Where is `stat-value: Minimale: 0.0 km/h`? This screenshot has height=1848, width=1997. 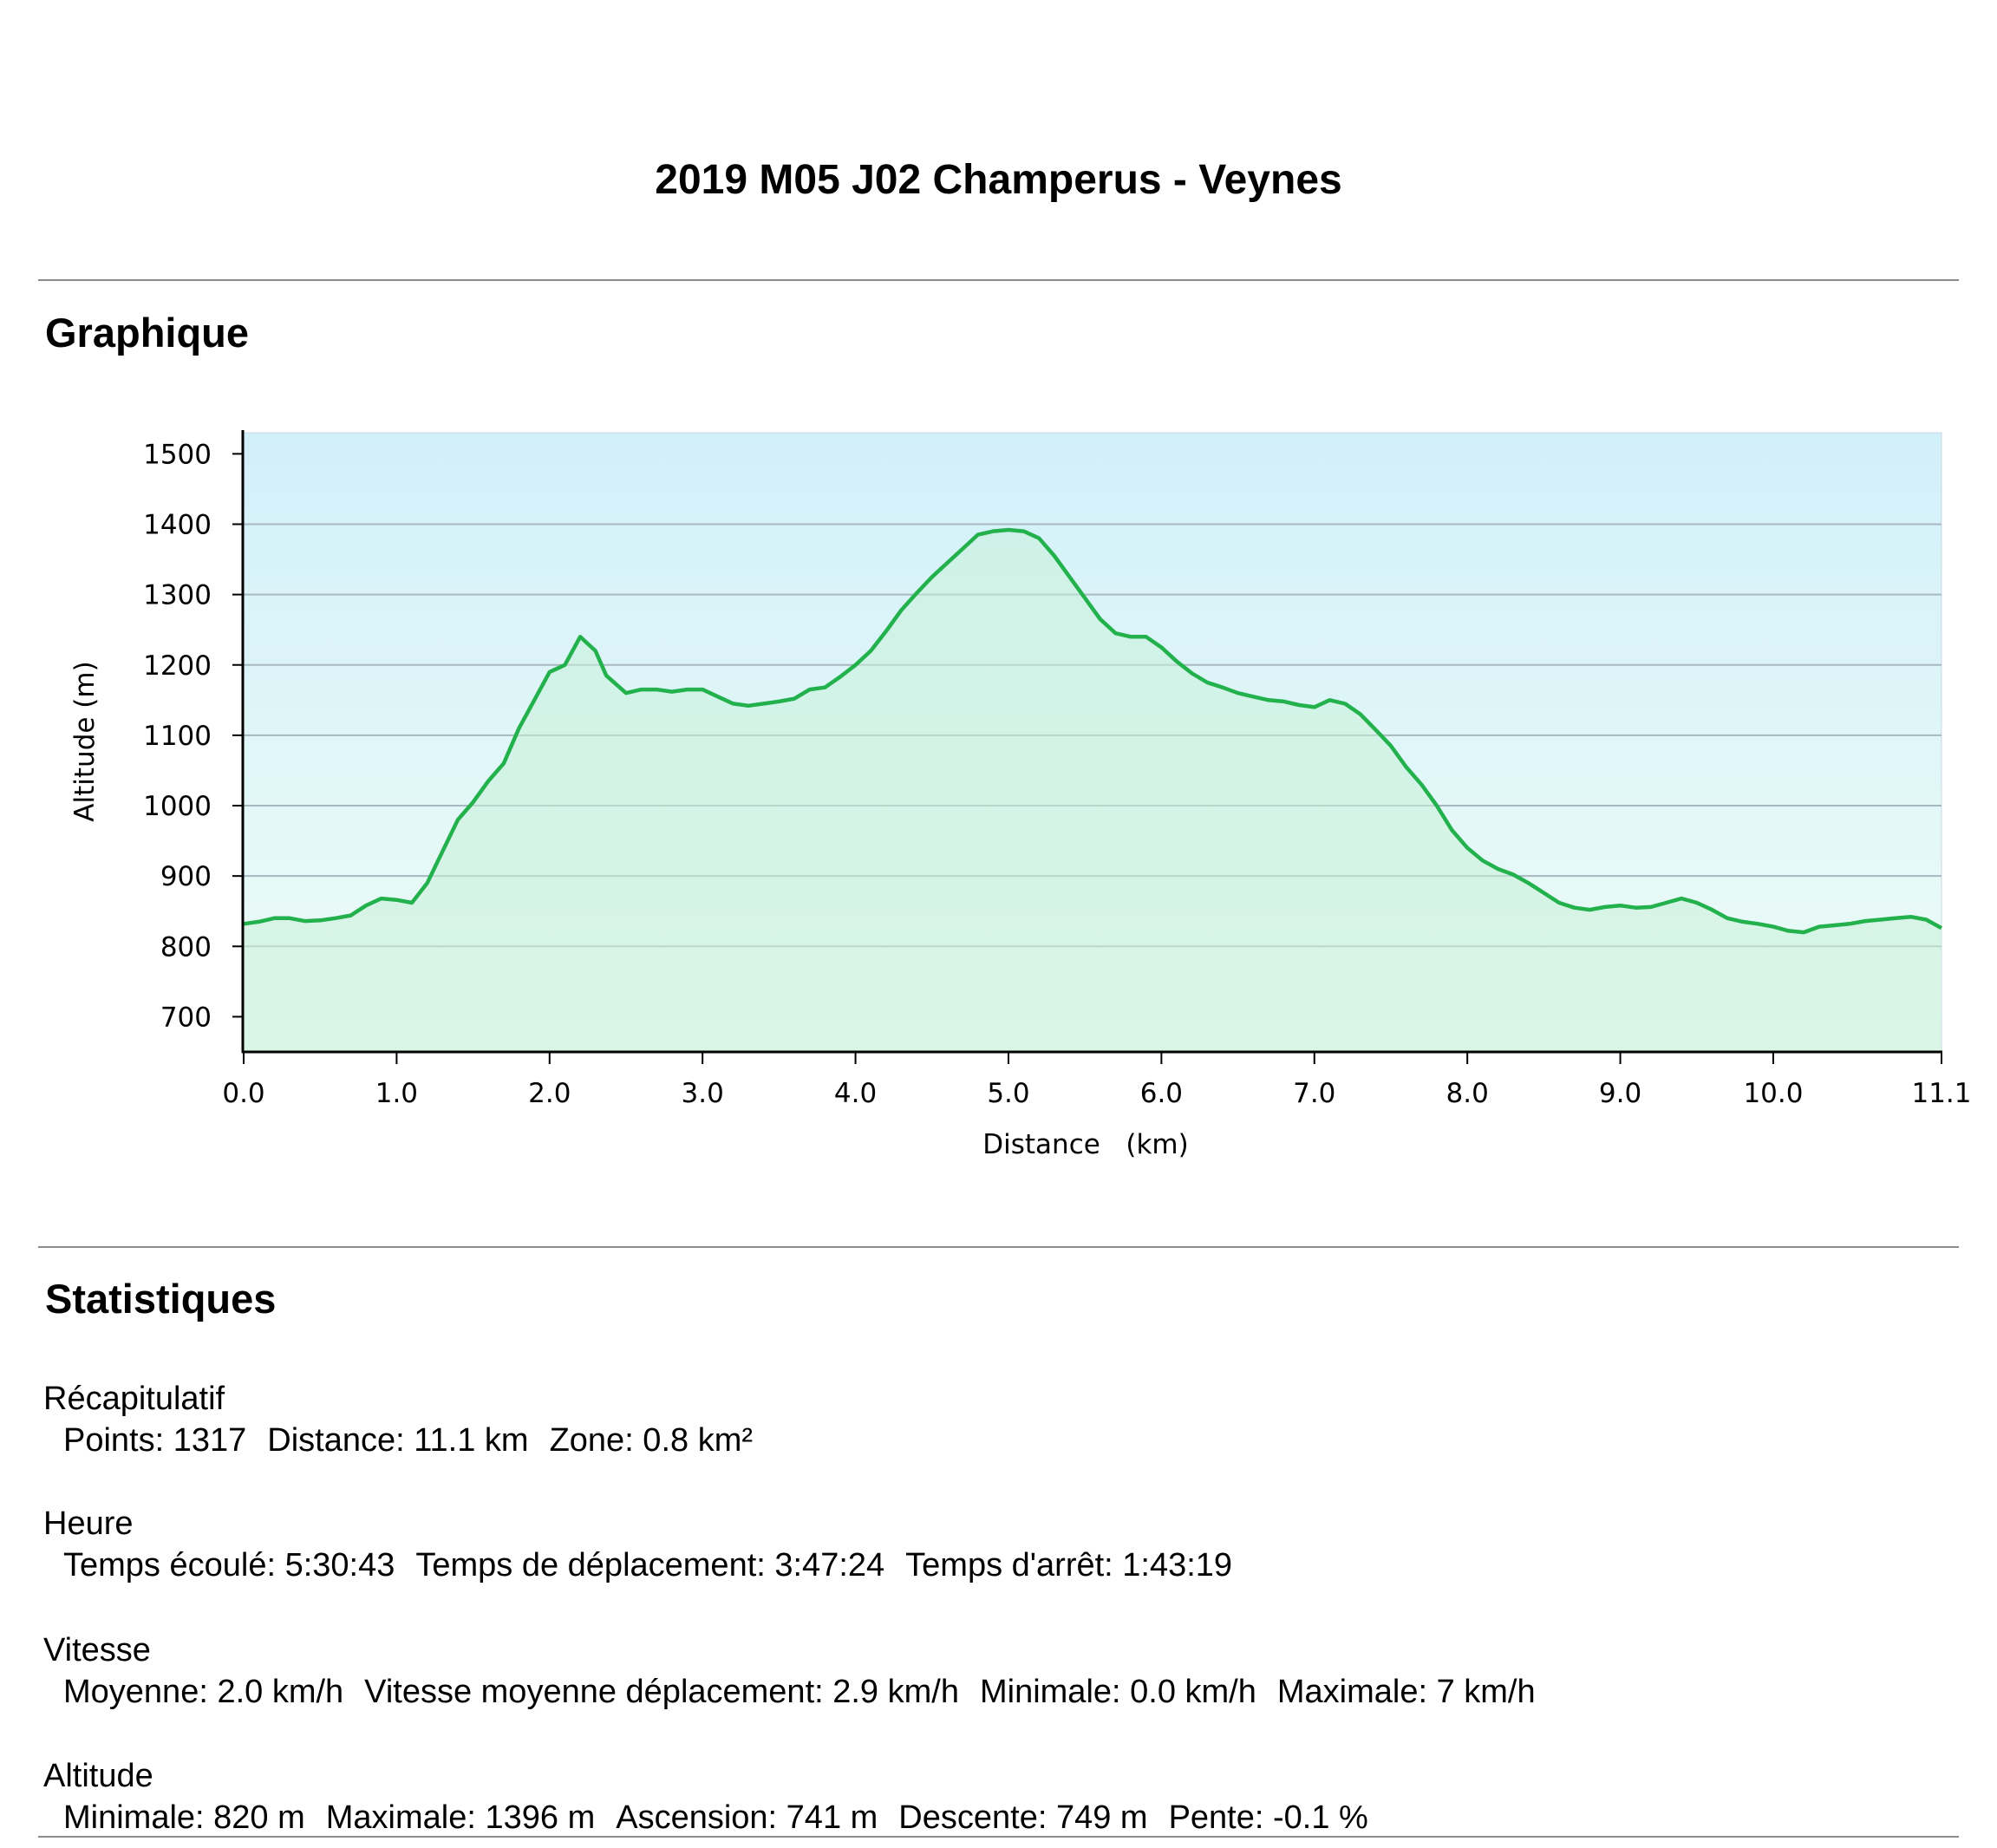
stat-value: Minimale: 0.0 km/h is located at coordinates (1117, 1692).